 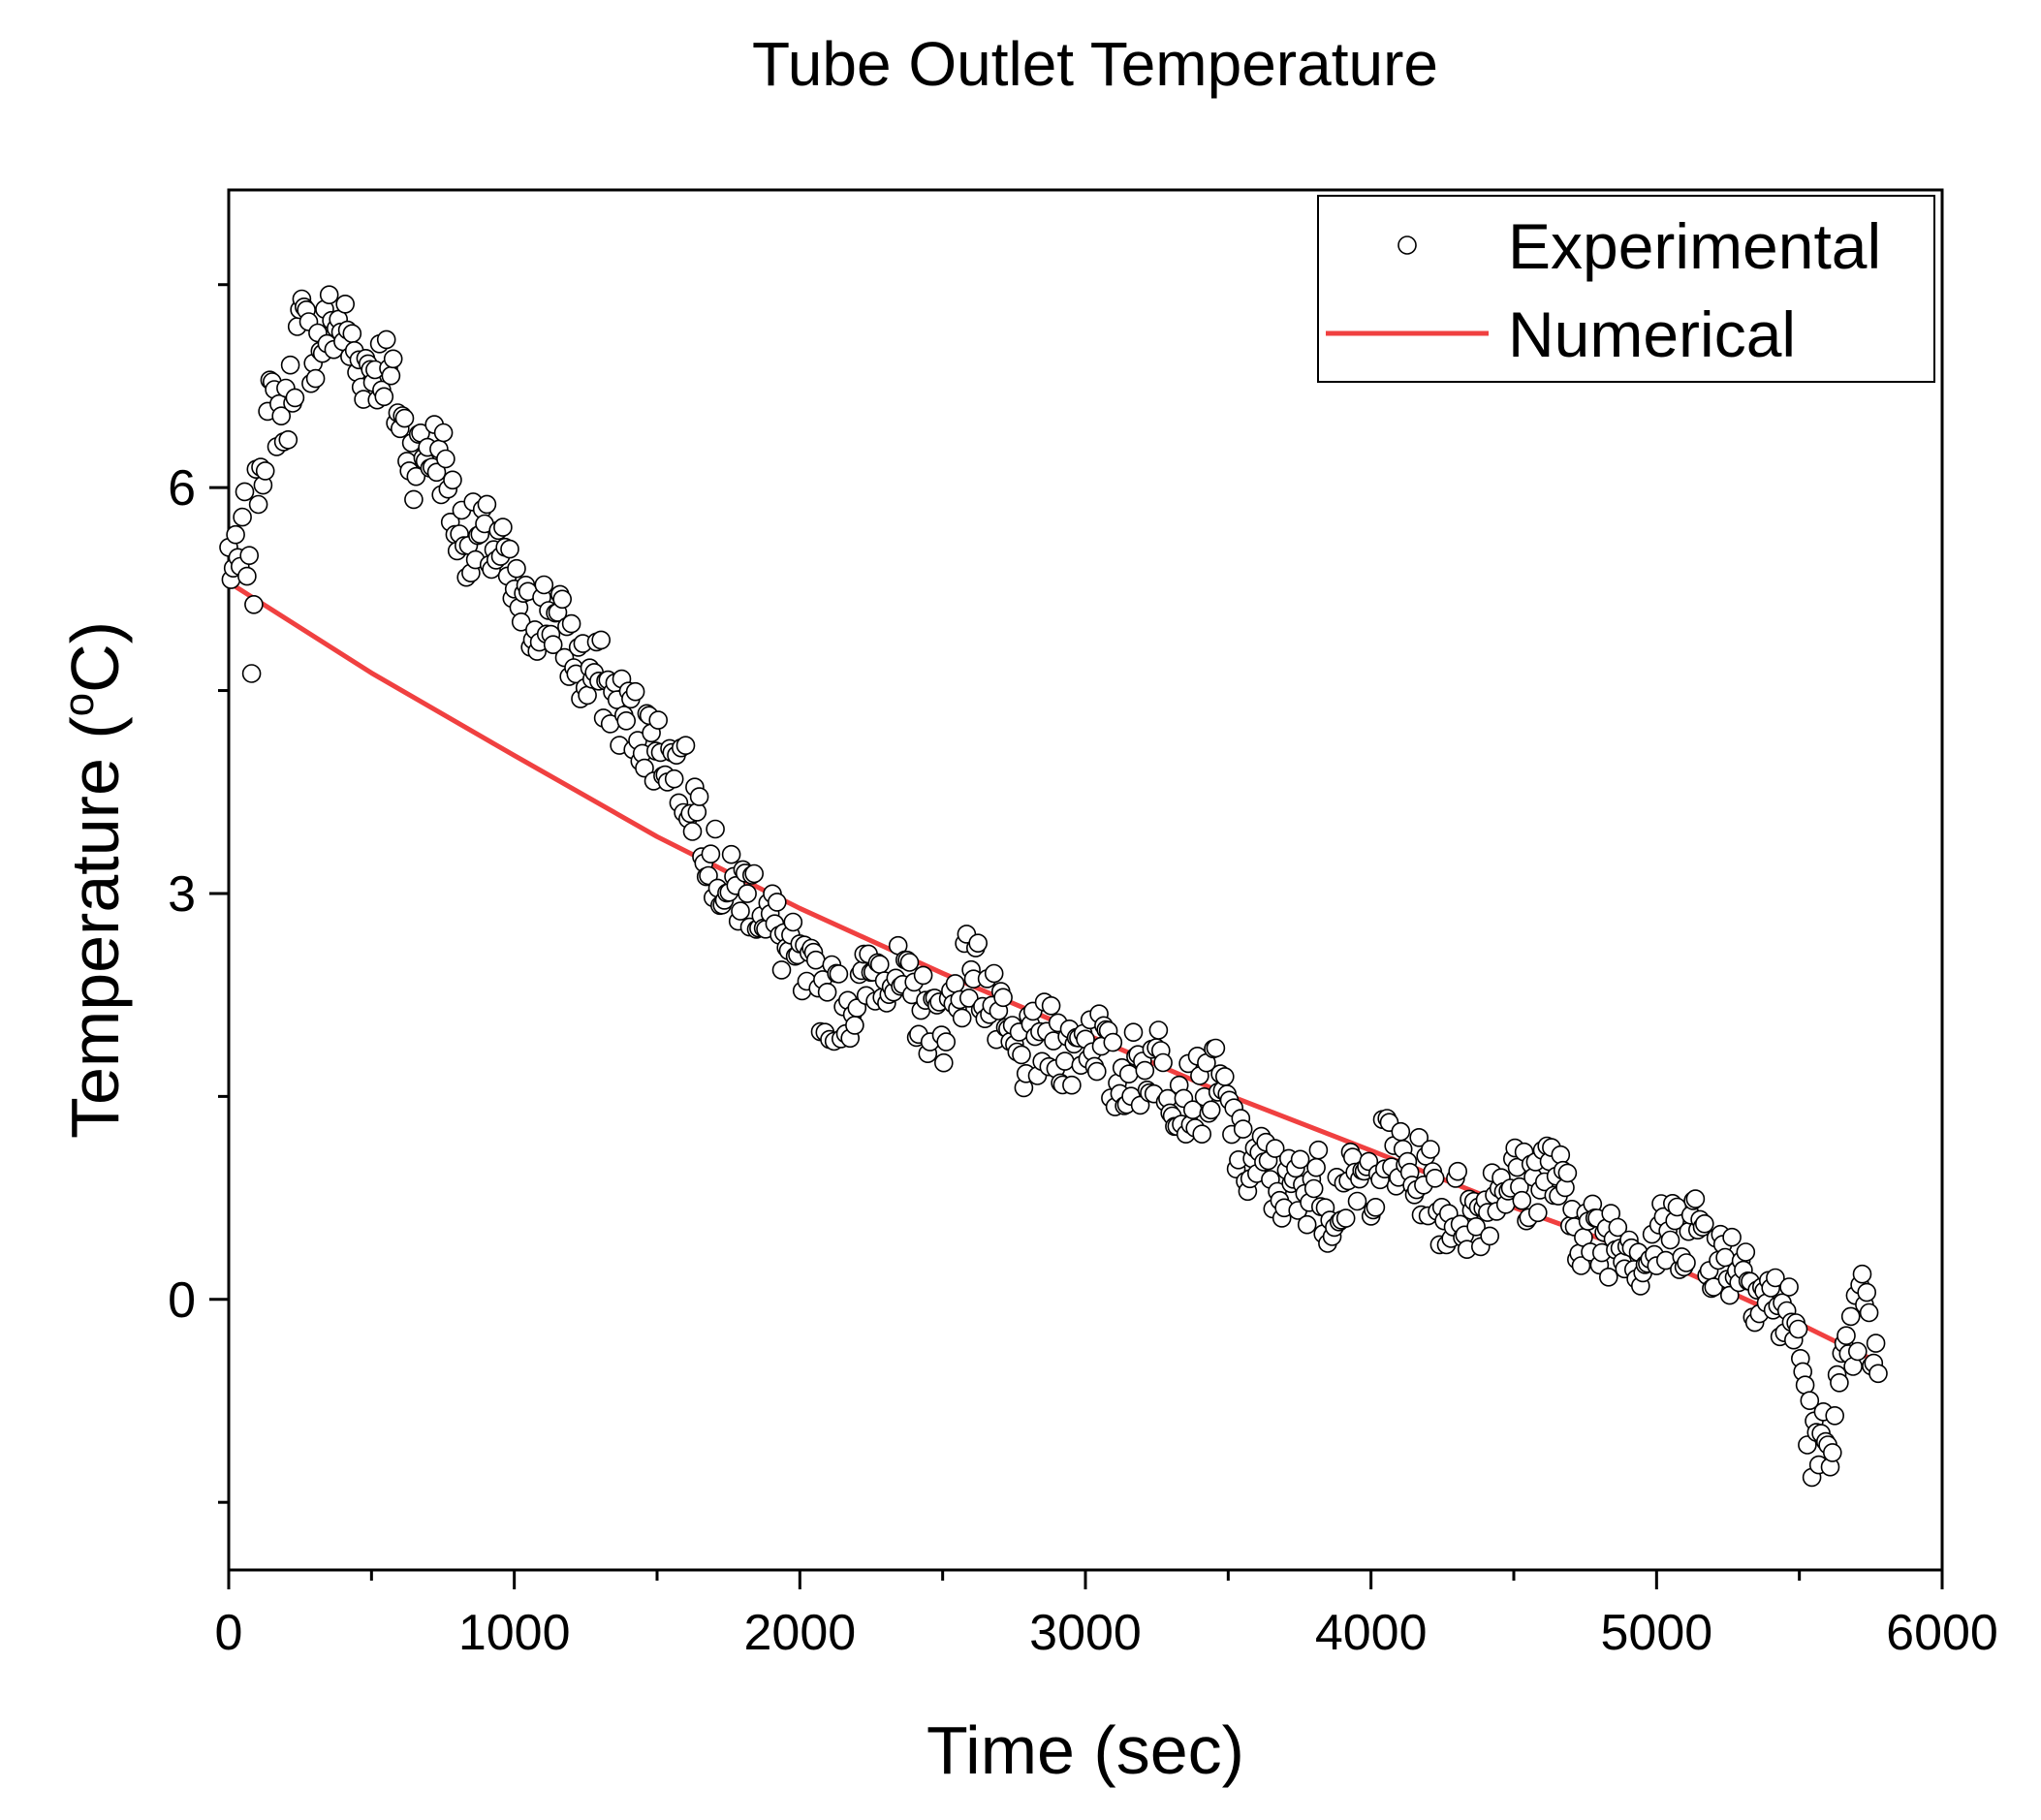 I want to click on x-tick-label: 5000, so click(x=1656, y=1633).